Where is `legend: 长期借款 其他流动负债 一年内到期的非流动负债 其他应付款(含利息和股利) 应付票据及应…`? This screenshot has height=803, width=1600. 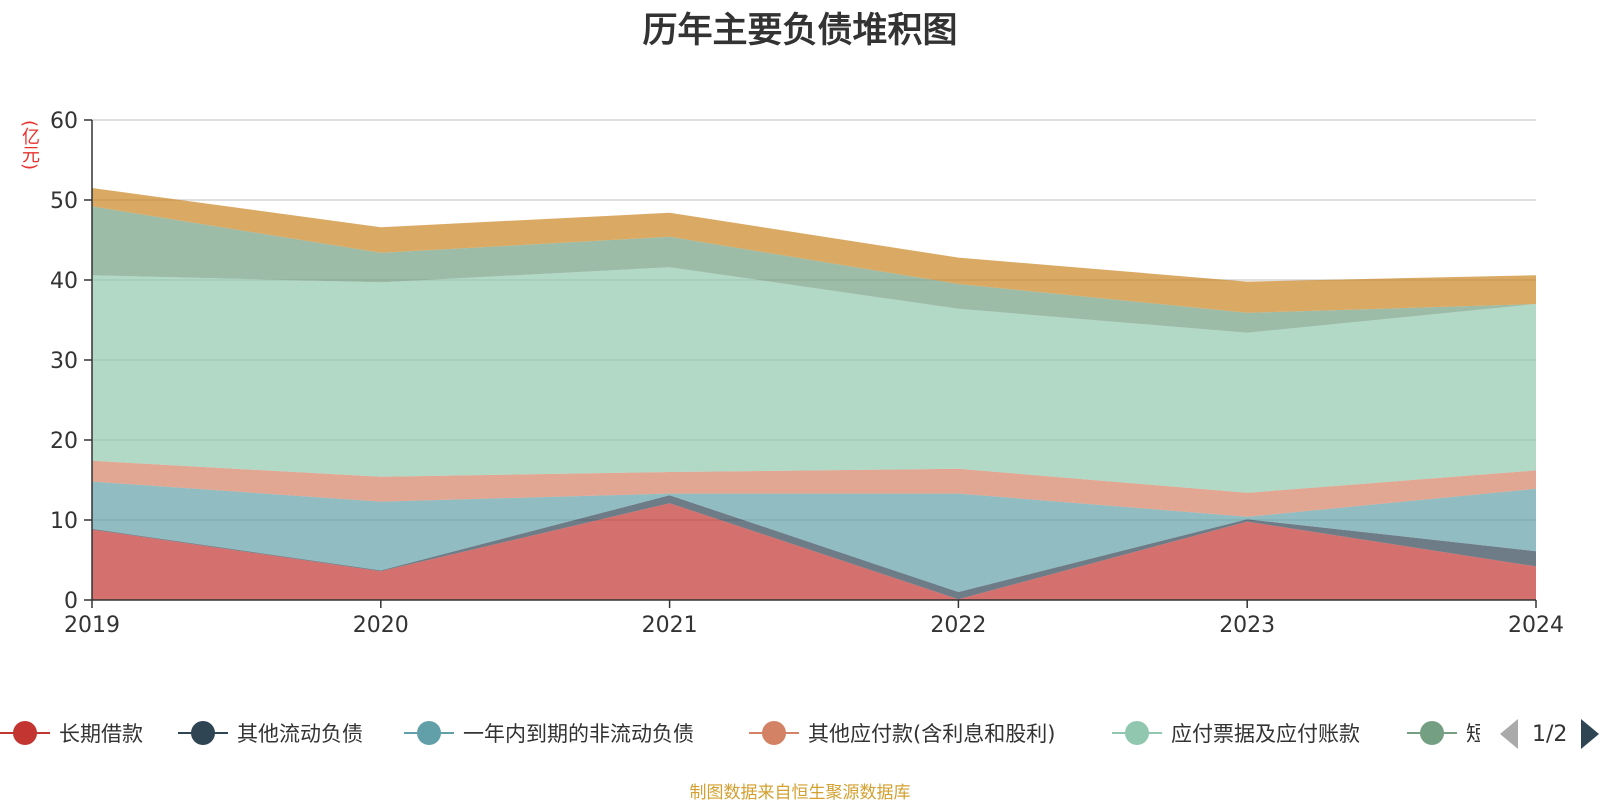
legend: 长期借款 其他流动负债 一年内到期的非流动负债 其他应付款(含利息和股利) 应付票据及应… is located at coordinates (740, 733).